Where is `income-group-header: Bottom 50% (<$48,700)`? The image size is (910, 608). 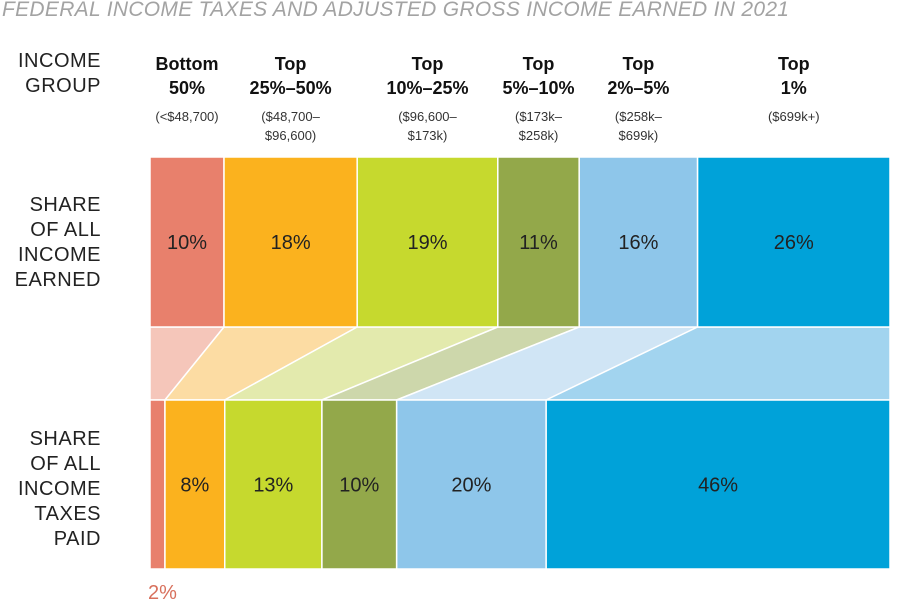
income-group-header: Bottom 50% (<$48,700) is located at coordinates (186, 89).